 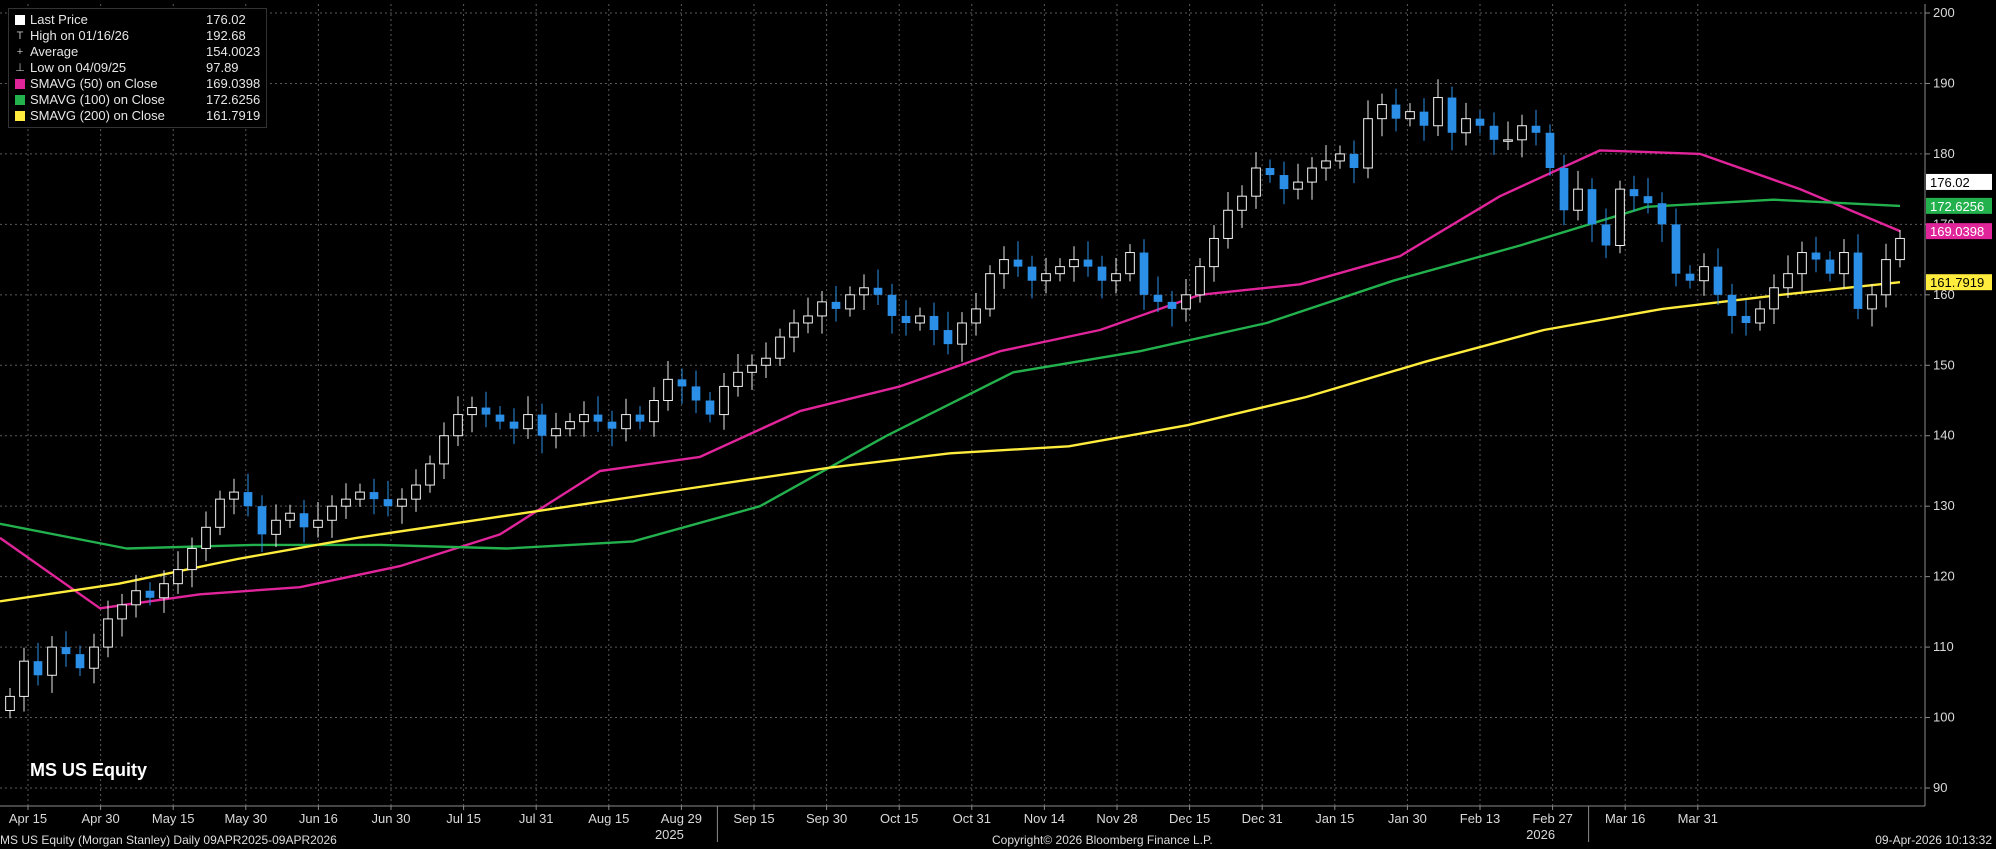 What do you see at coordinates (826, 818) in the screenshot?
I see `x-tick-label: Sep 30` at bounding box center [826, 818].